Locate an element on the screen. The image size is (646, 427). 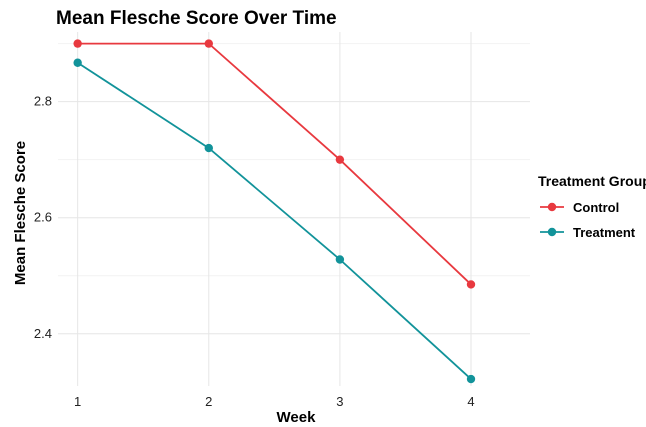
x-axis-title: Week is located at coordinates (297, 417).